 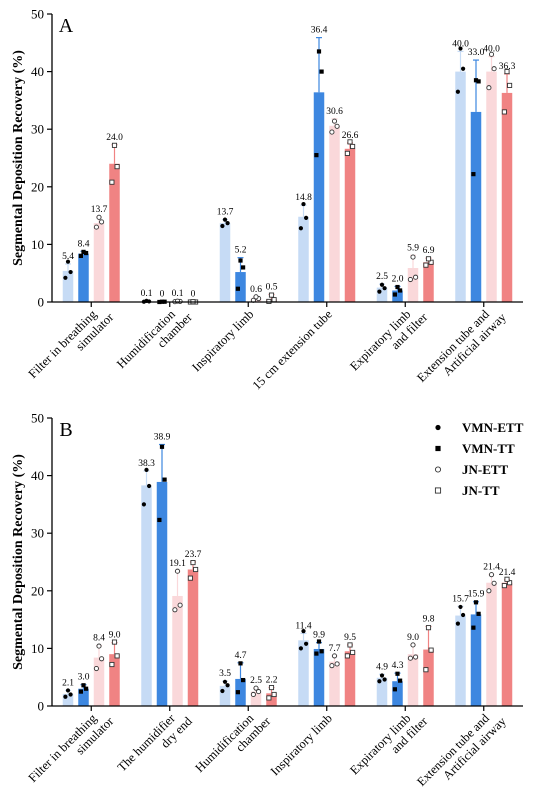 I want to click on data-label: 4.9, so click(x=382, y=667).